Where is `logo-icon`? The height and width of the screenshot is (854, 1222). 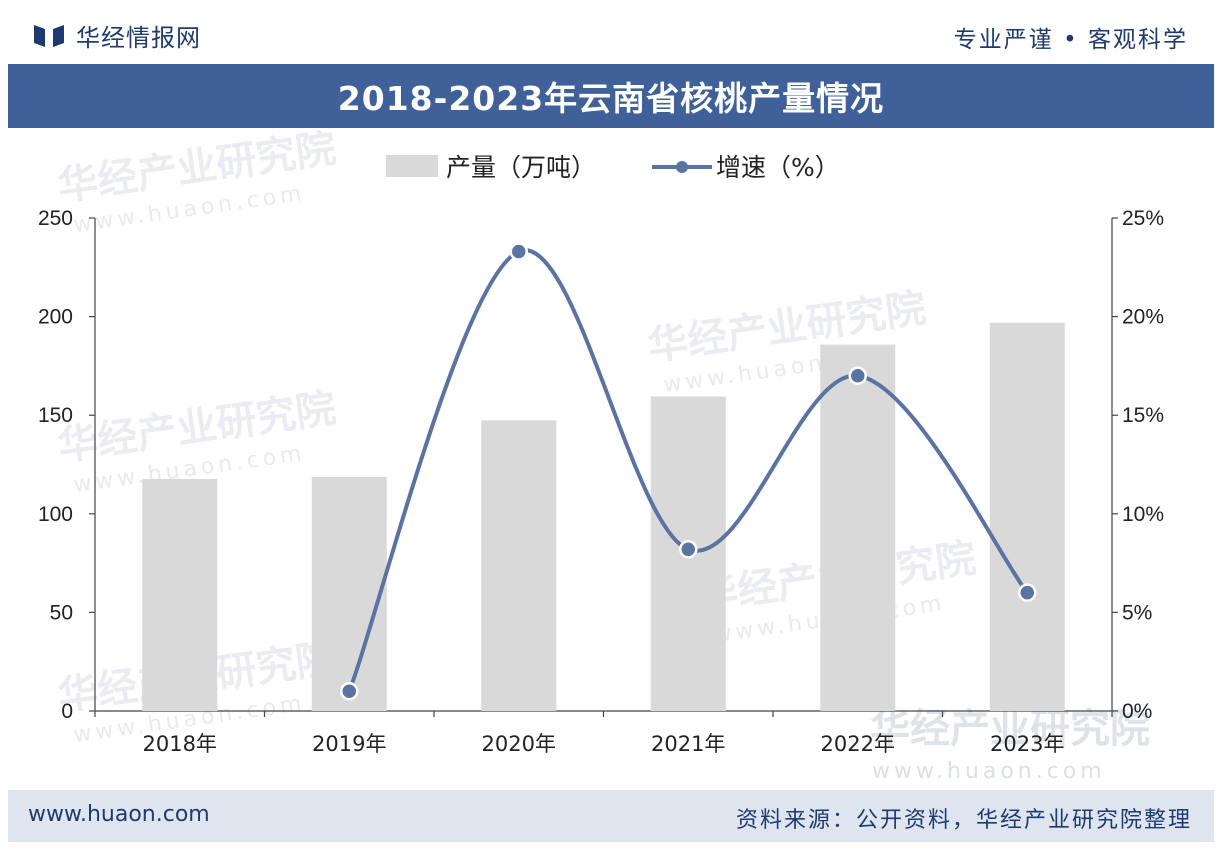
logo-icon is located at coordinates (49, 35).